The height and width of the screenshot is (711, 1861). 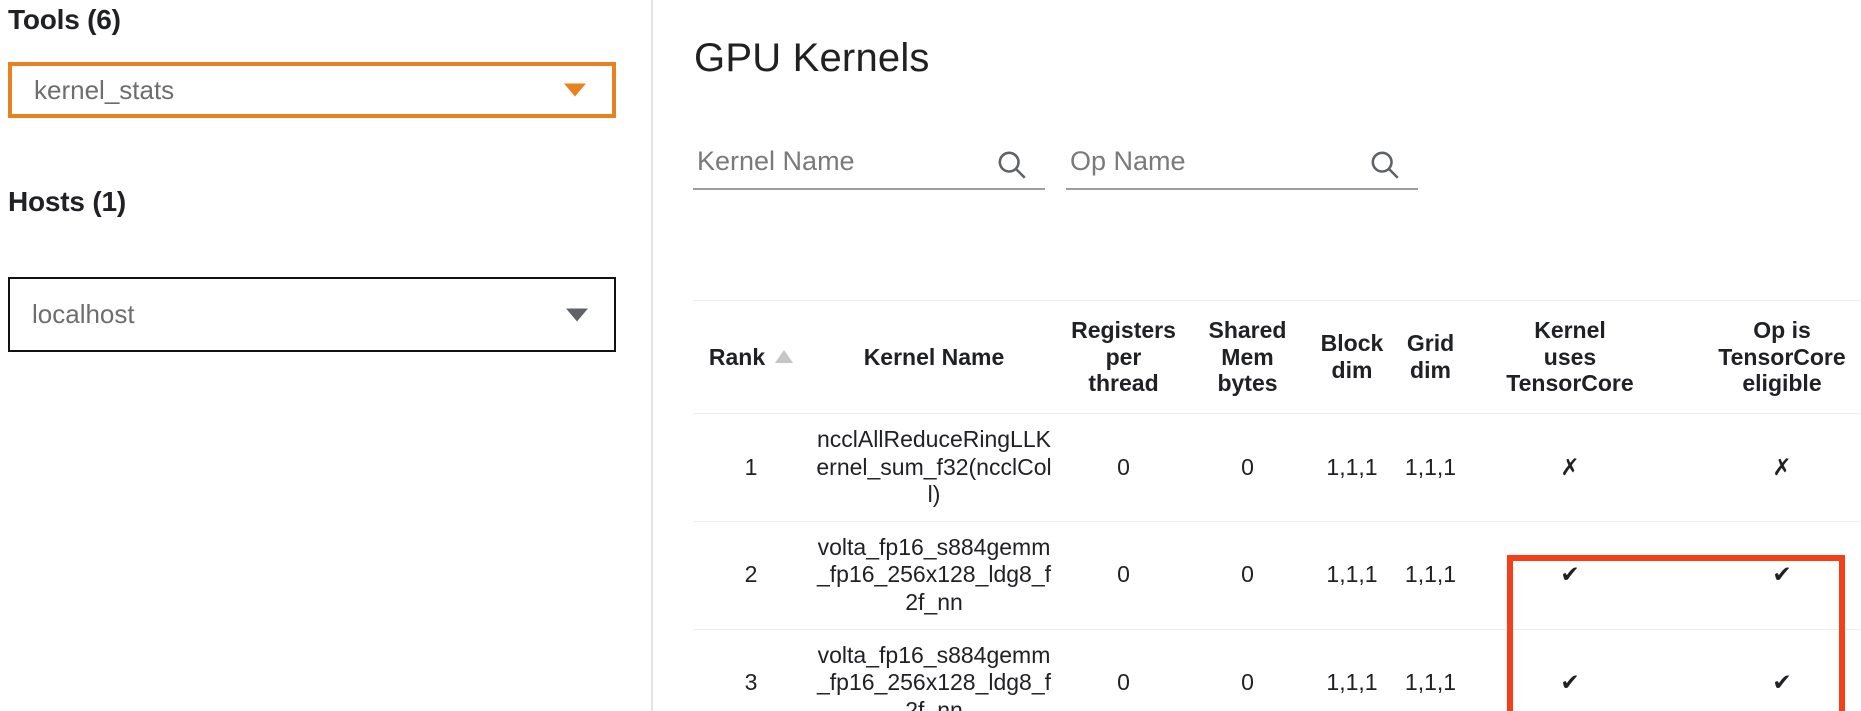 I want to click on column-header-kernel-name: Kernel Name, so click(x=934, y=357).